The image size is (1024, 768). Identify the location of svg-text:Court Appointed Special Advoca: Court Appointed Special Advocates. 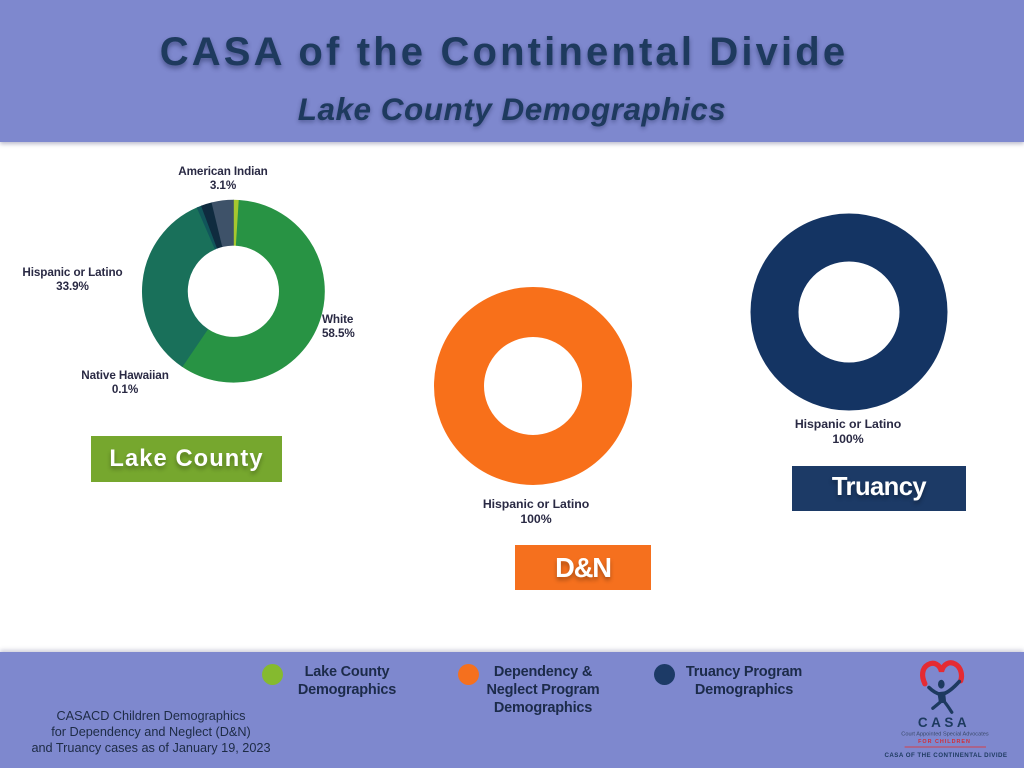
(945, 735).